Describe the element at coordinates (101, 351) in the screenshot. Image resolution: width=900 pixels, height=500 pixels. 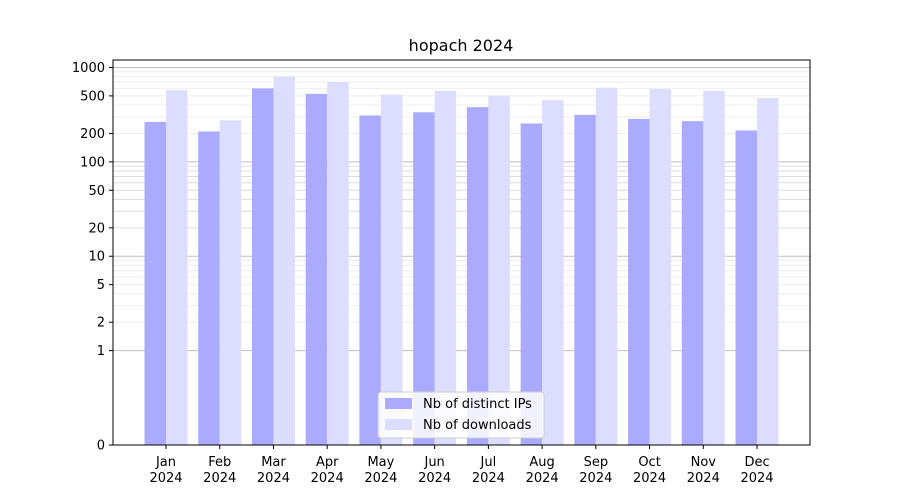
I see `y-tick-label: 1` at that location.